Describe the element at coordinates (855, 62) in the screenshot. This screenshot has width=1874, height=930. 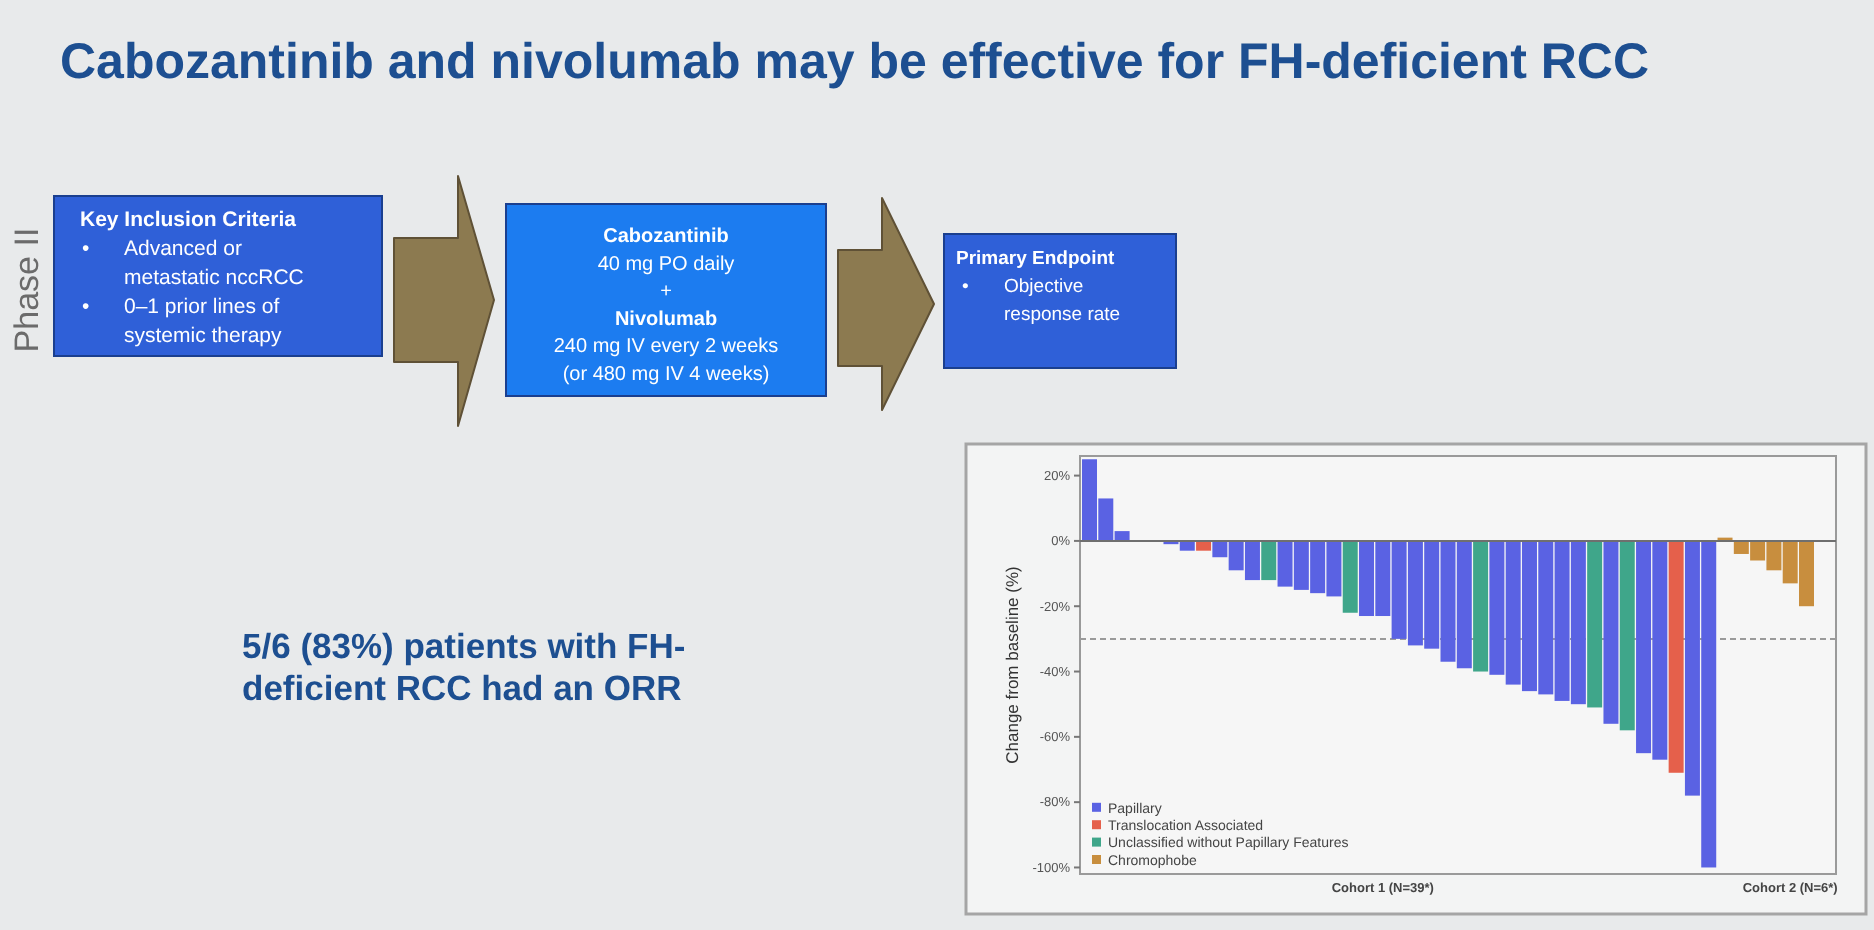
I see `chart-title: Cabozantinib and nivolumab may be effective for FH-deficient RCC` at that location.